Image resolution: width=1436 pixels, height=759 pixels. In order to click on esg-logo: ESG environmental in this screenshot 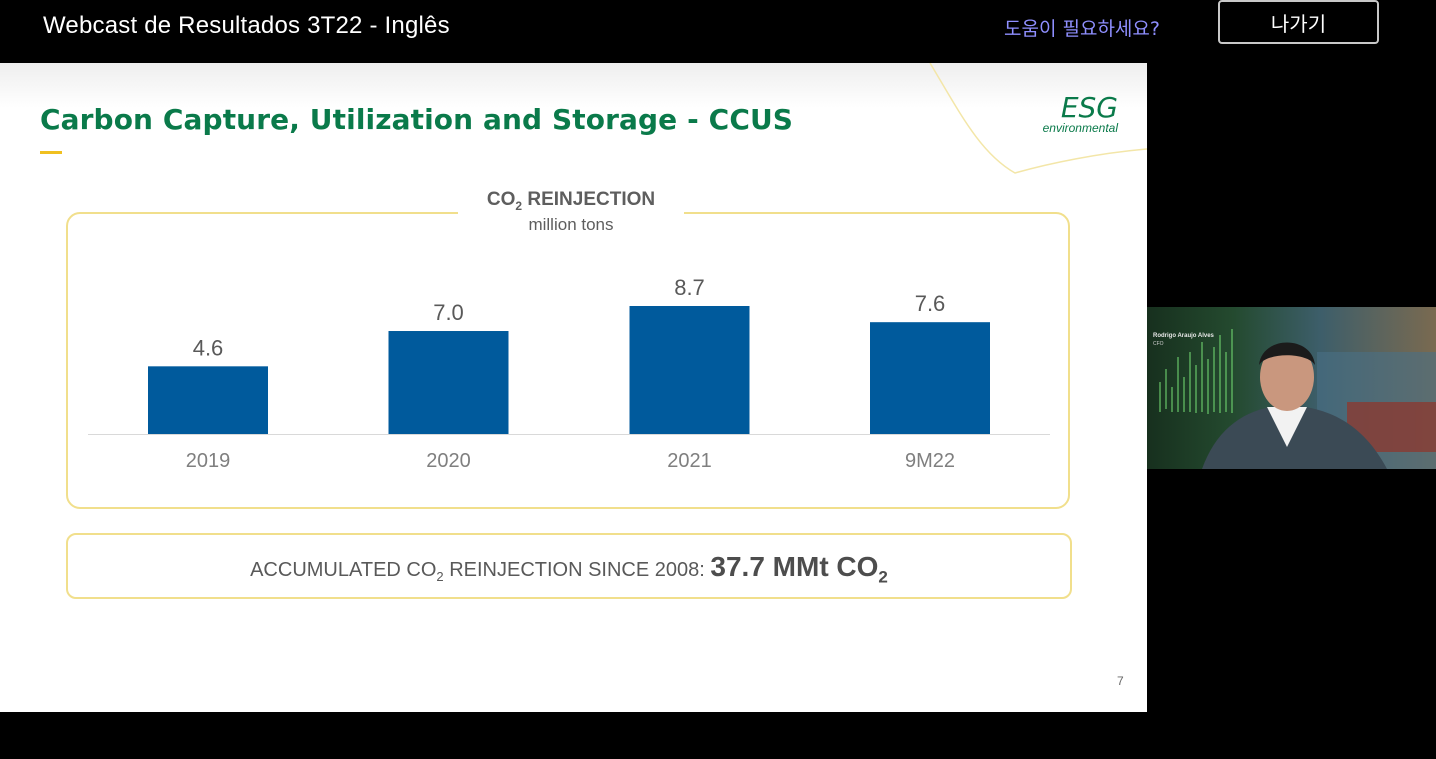, I will do `click(1068, 113)`.